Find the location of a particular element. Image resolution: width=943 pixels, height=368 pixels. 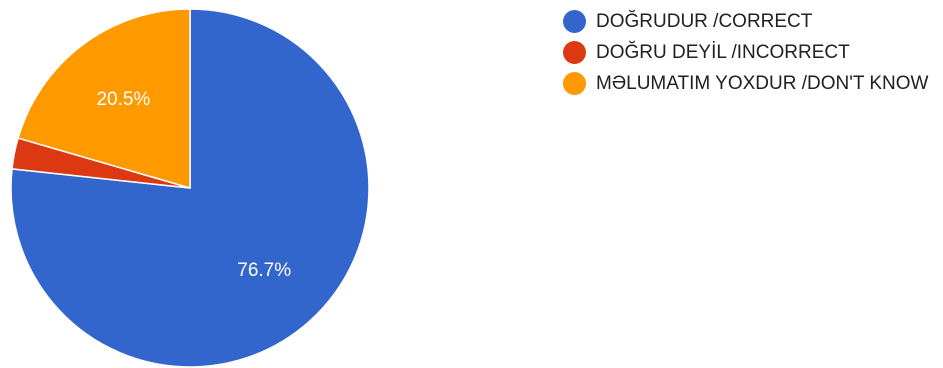

legend-item-dont-know: MƏLUMATIM YOXDUR /DON'T KNOW is located at coordinates (750, 83).